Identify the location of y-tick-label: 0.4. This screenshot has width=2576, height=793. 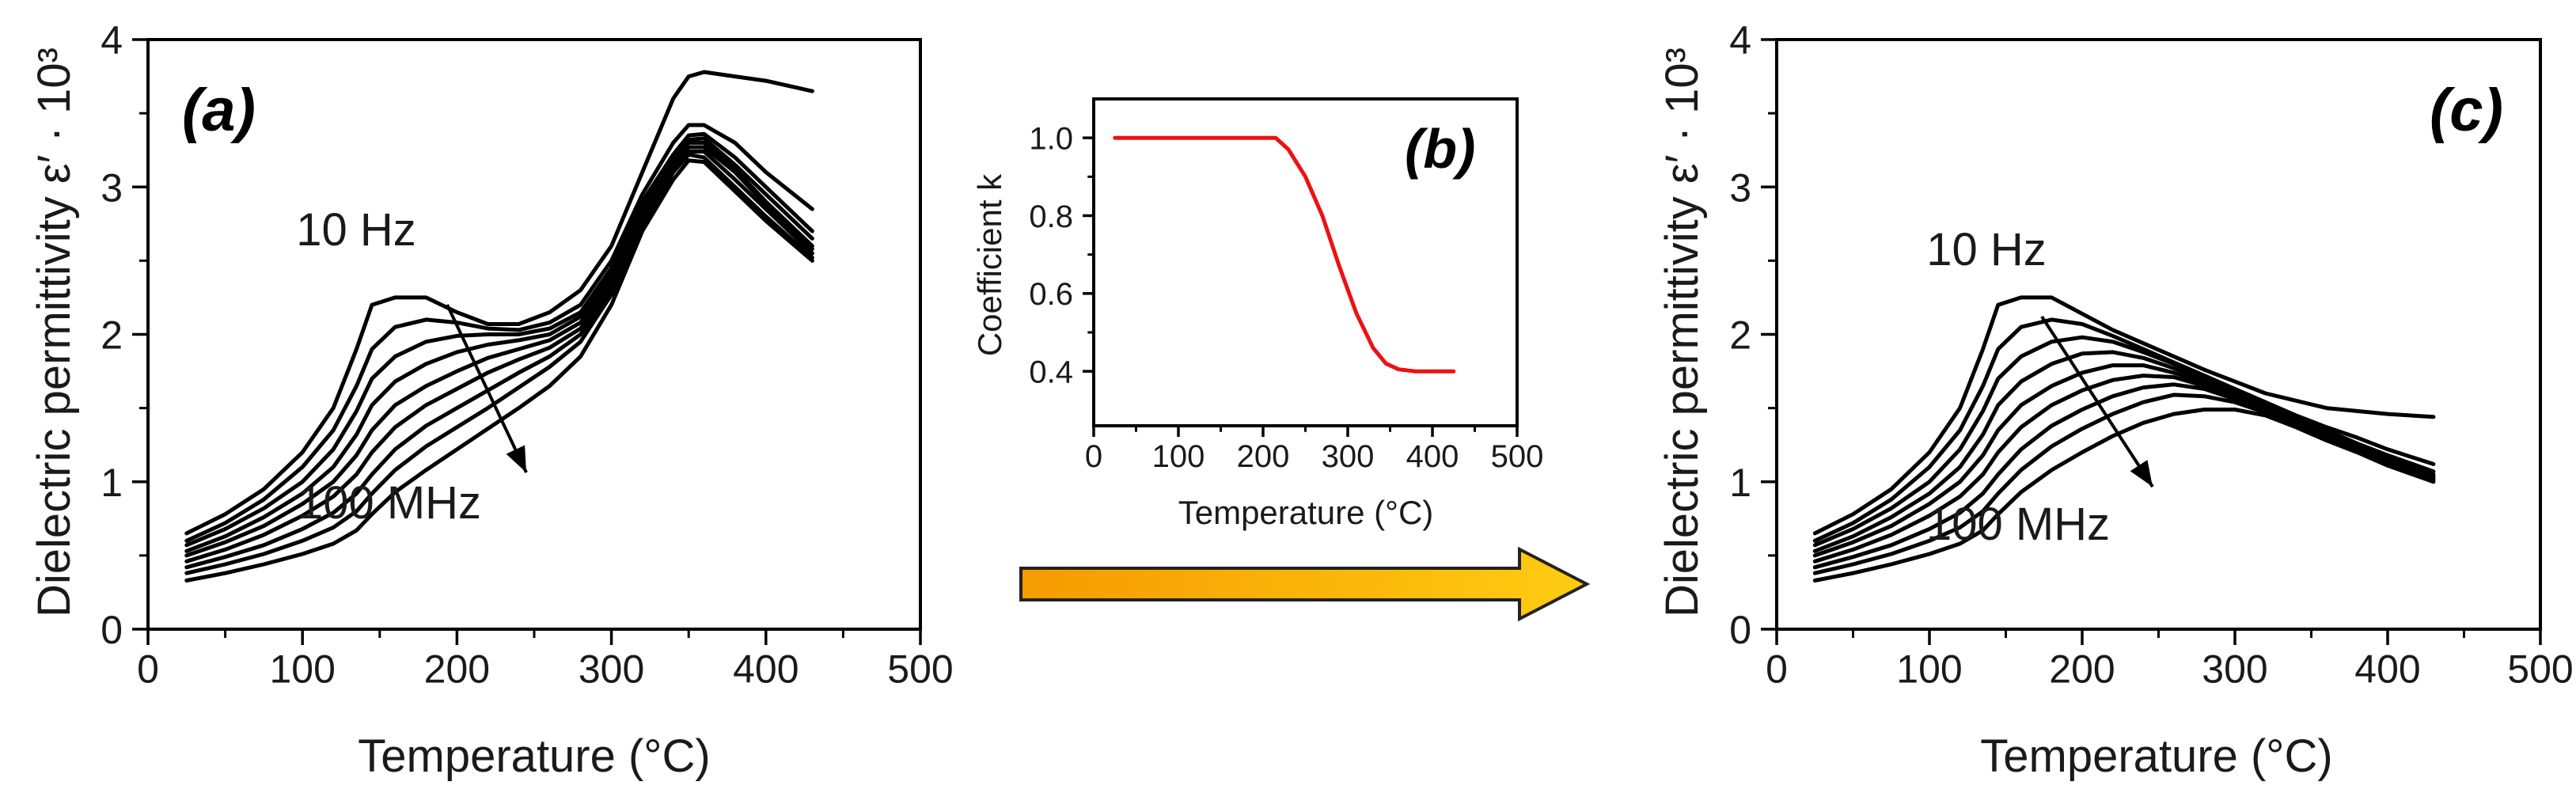
(1051, 373).